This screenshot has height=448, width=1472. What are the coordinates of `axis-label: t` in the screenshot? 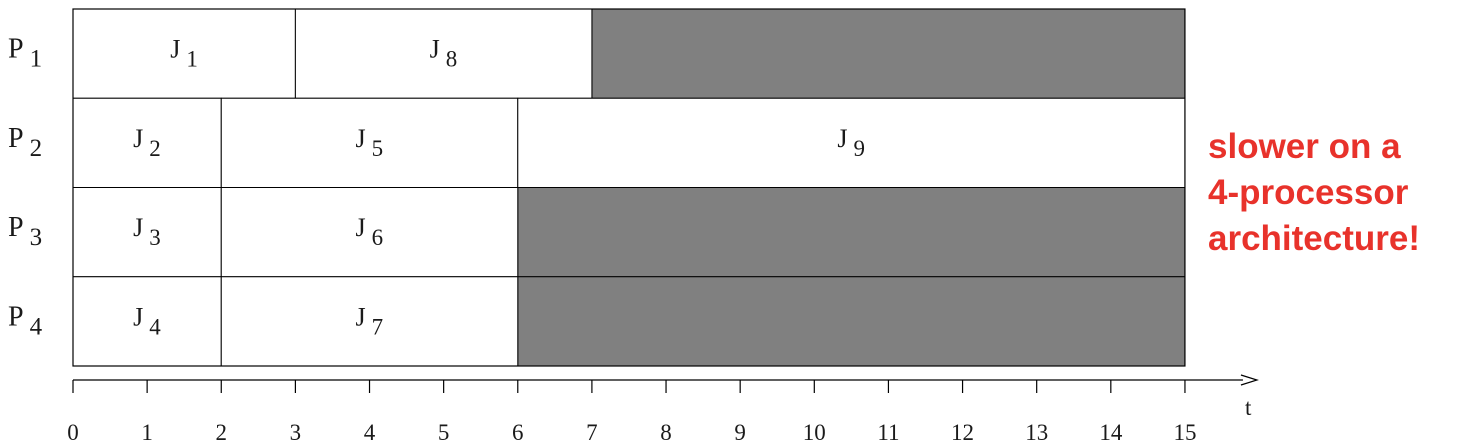 It's located at (1248, 407).